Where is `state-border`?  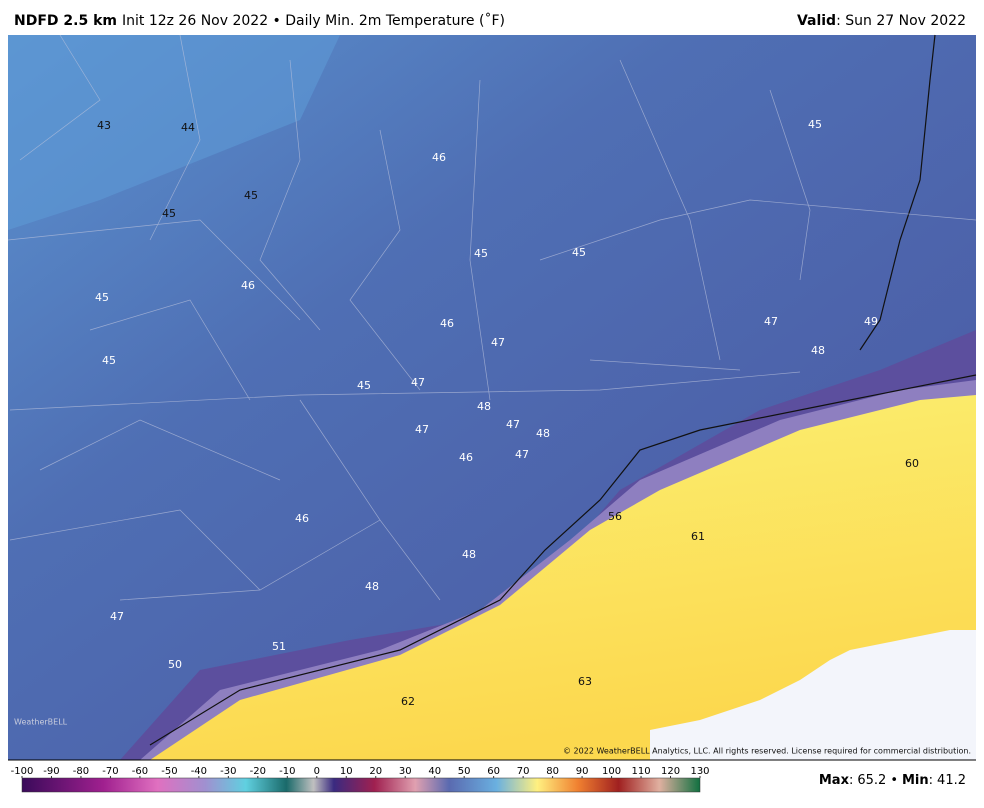 state-border is located at coordinates (897, 192).